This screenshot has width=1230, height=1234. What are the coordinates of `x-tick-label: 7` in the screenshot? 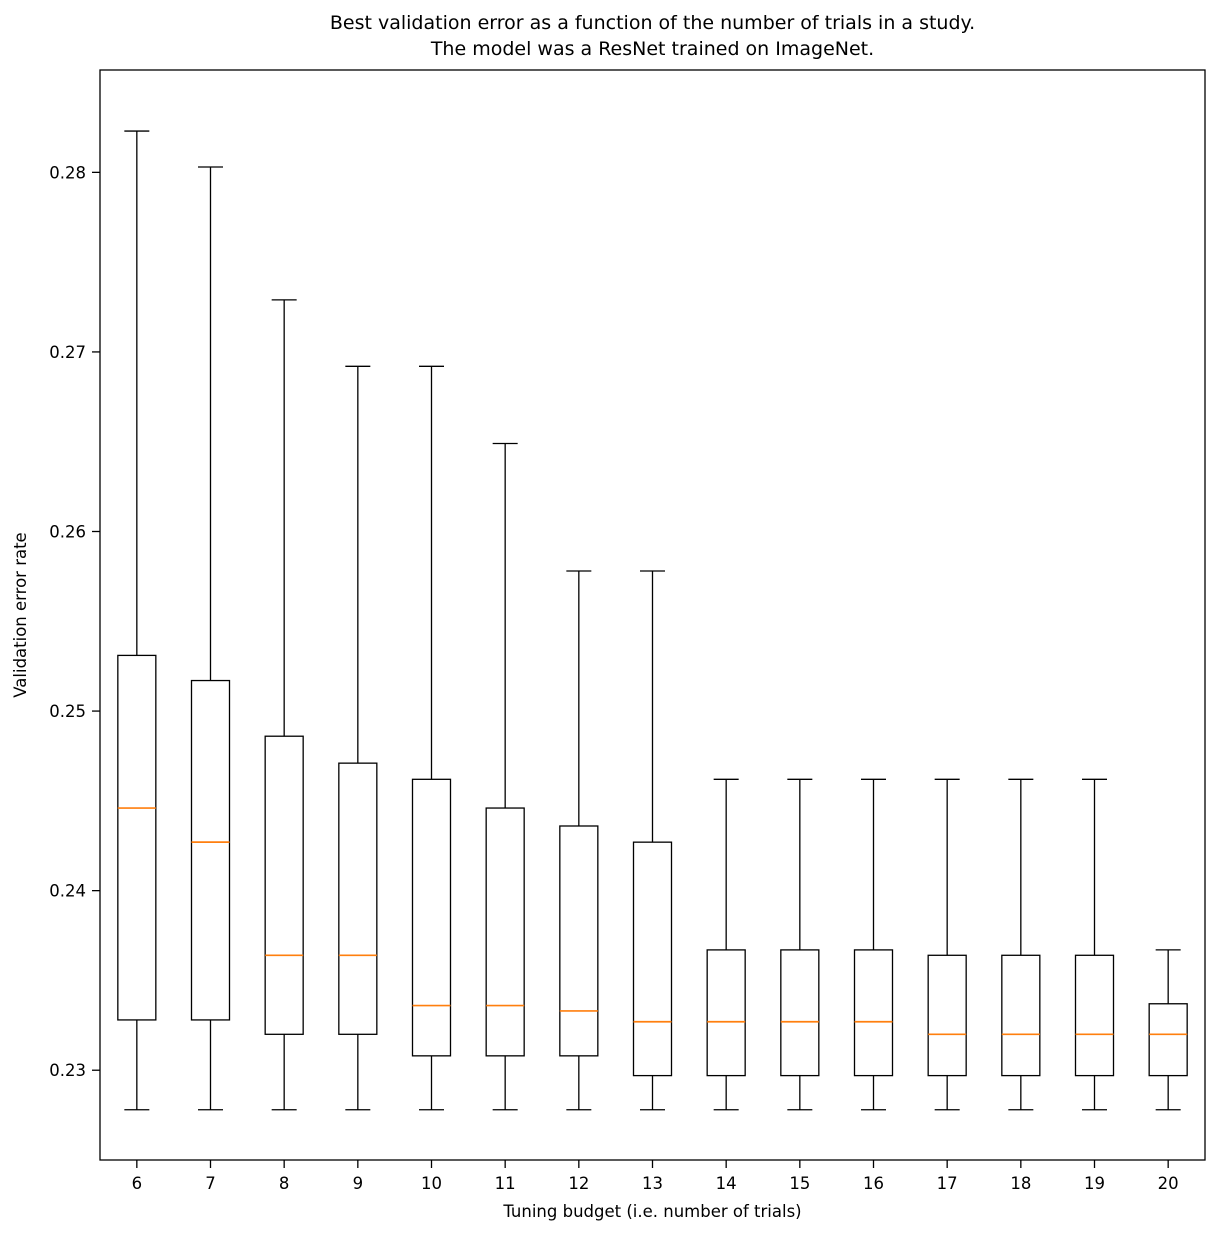 It's located at (210, 1183).